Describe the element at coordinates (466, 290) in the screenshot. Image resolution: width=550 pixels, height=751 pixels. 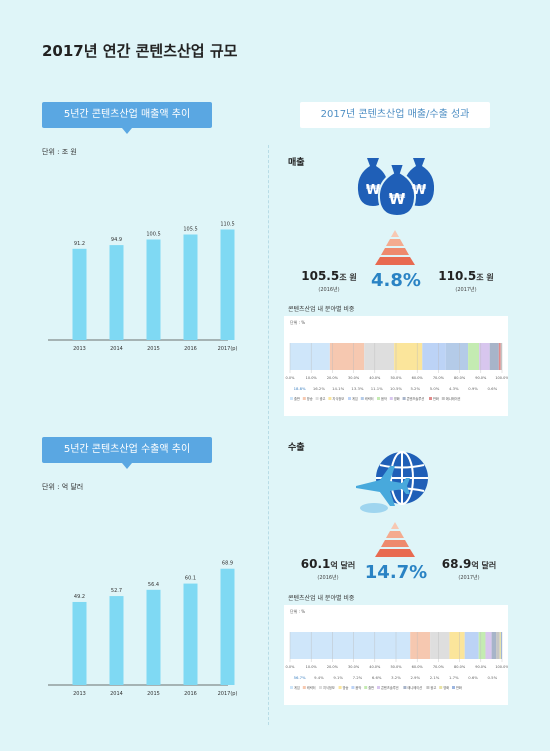
I see `sales-2017-year: (2017년)` at that location.